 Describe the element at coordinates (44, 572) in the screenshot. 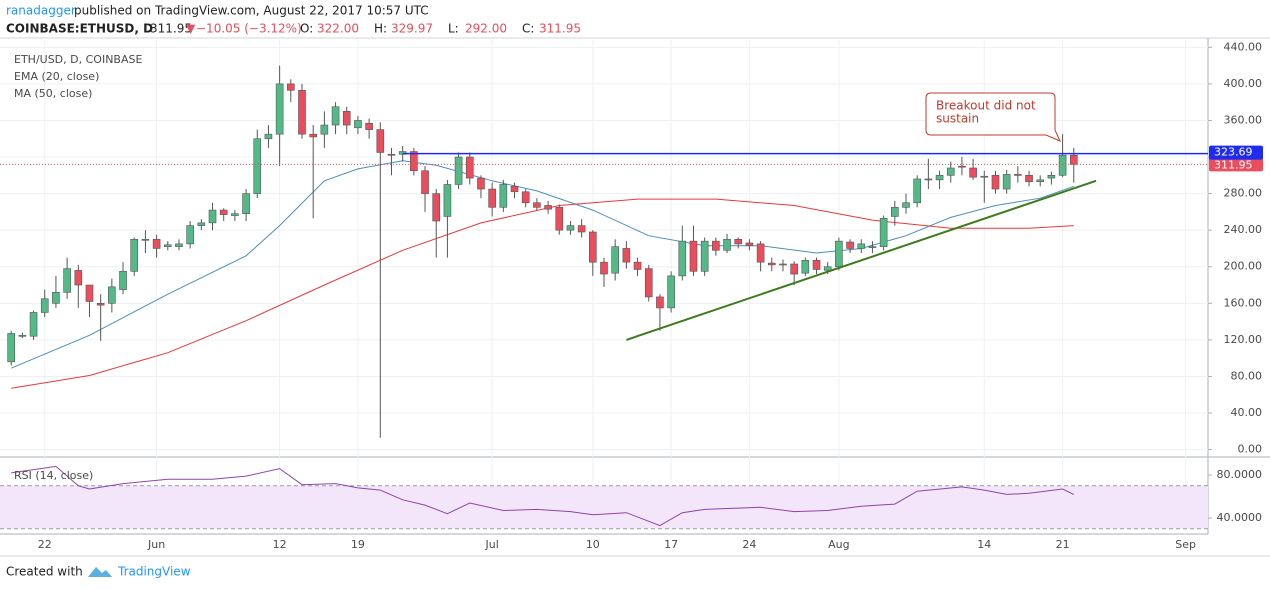

I see `footer-text: Created with` at that location.